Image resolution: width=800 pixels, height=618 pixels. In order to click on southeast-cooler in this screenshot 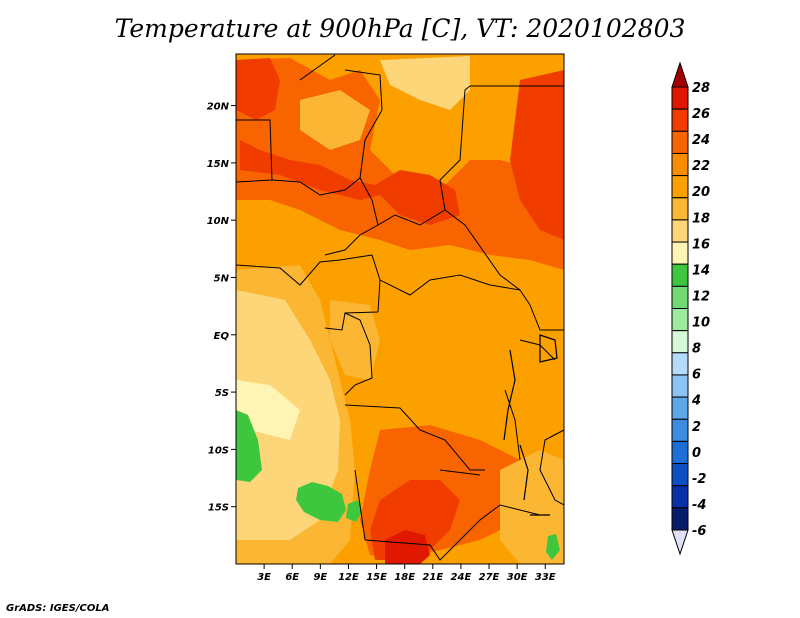, I will do `click(532, 507)`.